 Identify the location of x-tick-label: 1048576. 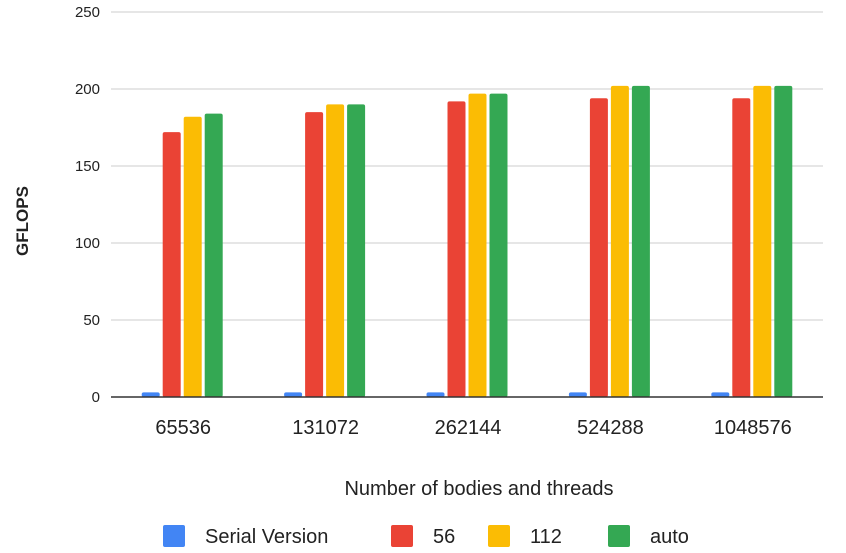
(753, 428).